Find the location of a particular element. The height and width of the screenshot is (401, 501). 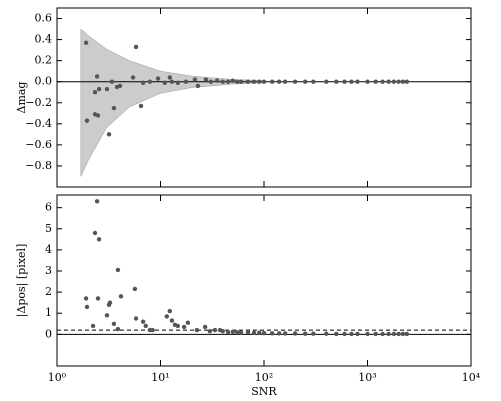

y-tick-label: 0.6 is located at coordinates (44, 18).